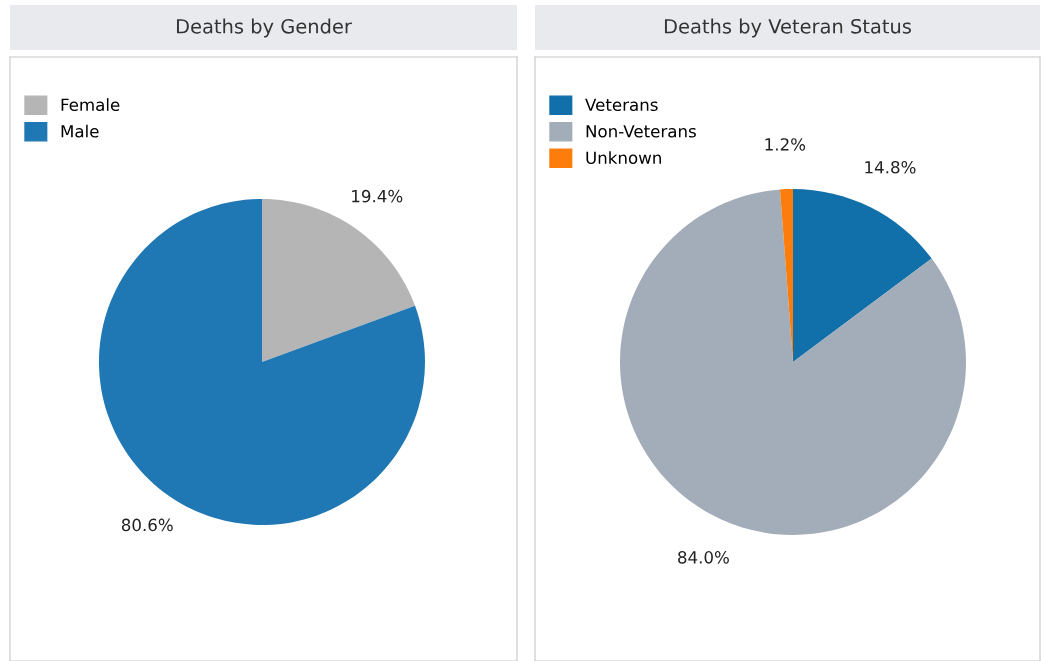 Image resolution: width=1042 pixels, height=661 pixels. What do you see at coordinates (90, 105) in the screenshot?
I see `legend-label: Female` at bounding box center [90, 105].